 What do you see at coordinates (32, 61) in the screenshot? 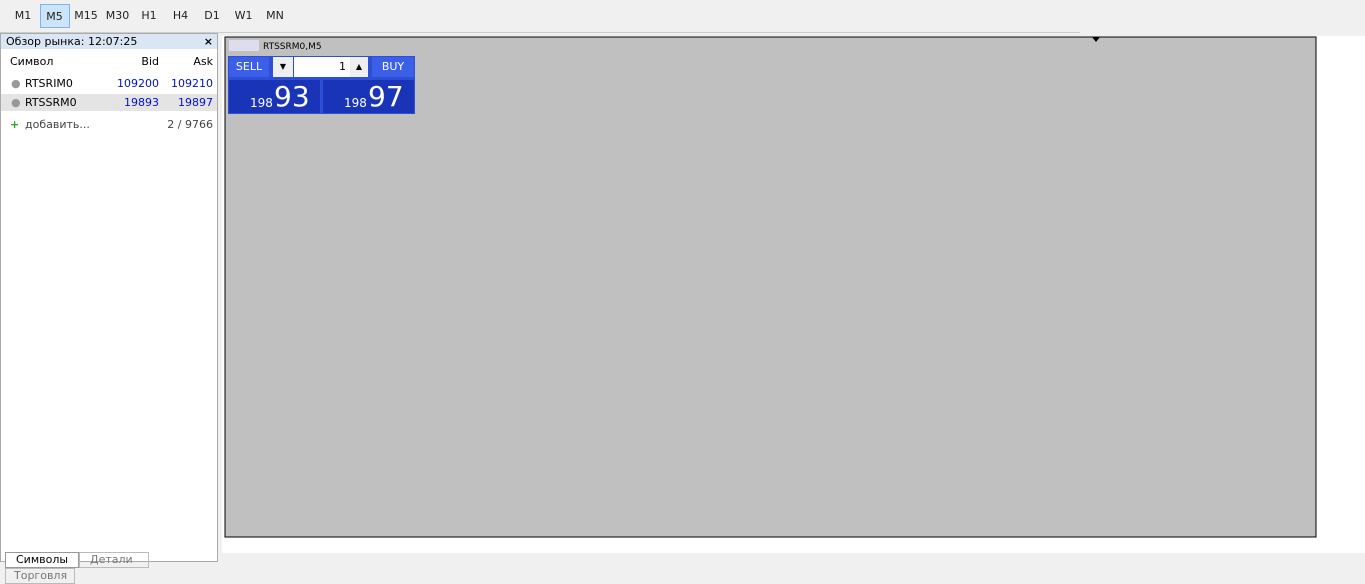
I see `column-header: Символ` at bounding box center [32, 61].